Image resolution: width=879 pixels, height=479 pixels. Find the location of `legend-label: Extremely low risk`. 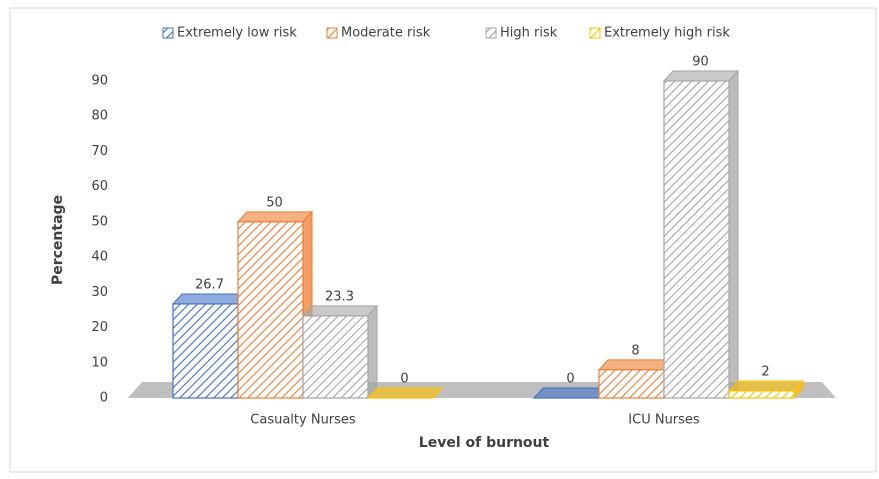

legend-label: Extremely low risk is located at coordinates (237, 33).